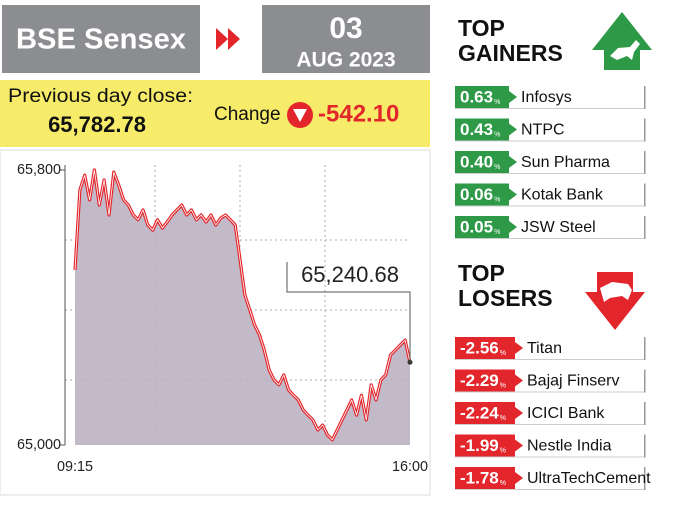 The height and width of the screenshot is (507, 673). I want to click on name: Titan, so click(544, 348).